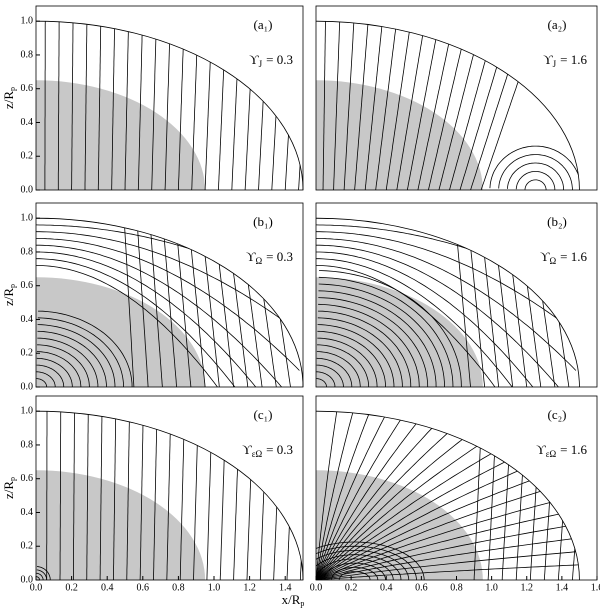  Describe the element at coordinates (271, 60) in the screenshot. I see `annotation: ϒJ = 0.3` at that location.